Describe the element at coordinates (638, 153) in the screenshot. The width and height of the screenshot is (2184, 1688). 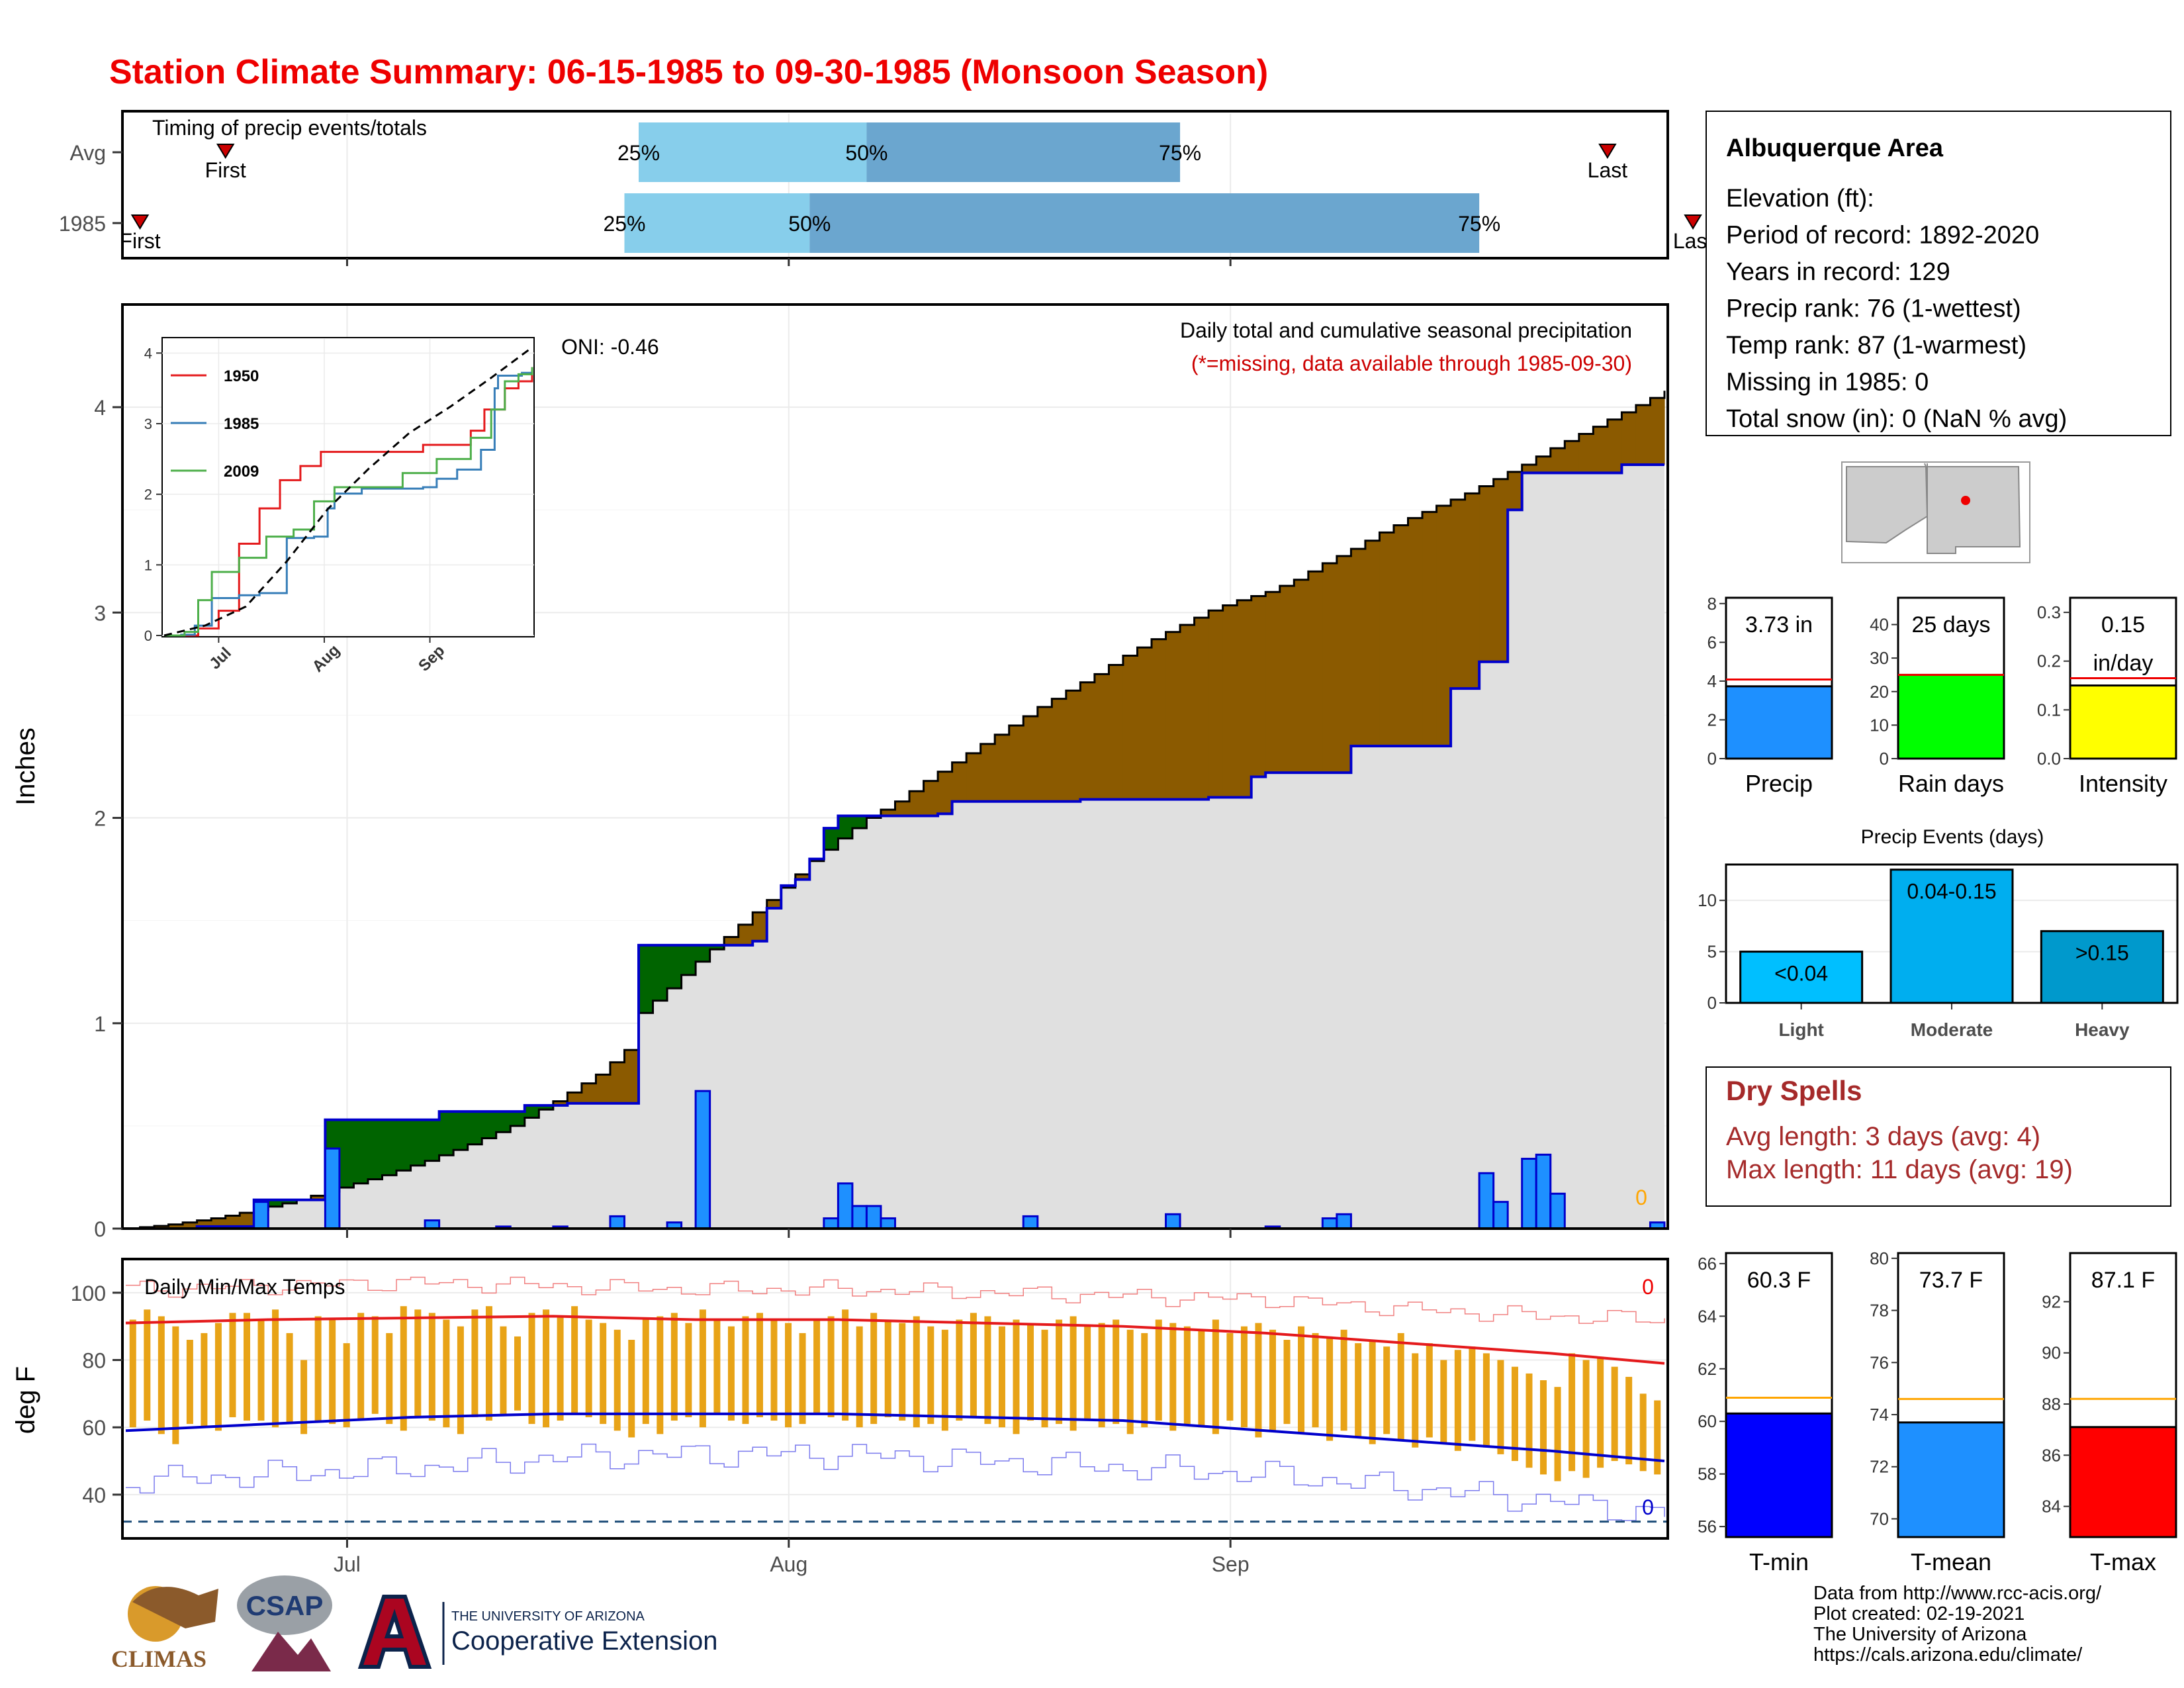
I see `timing-p25-label: 25%` at that location.